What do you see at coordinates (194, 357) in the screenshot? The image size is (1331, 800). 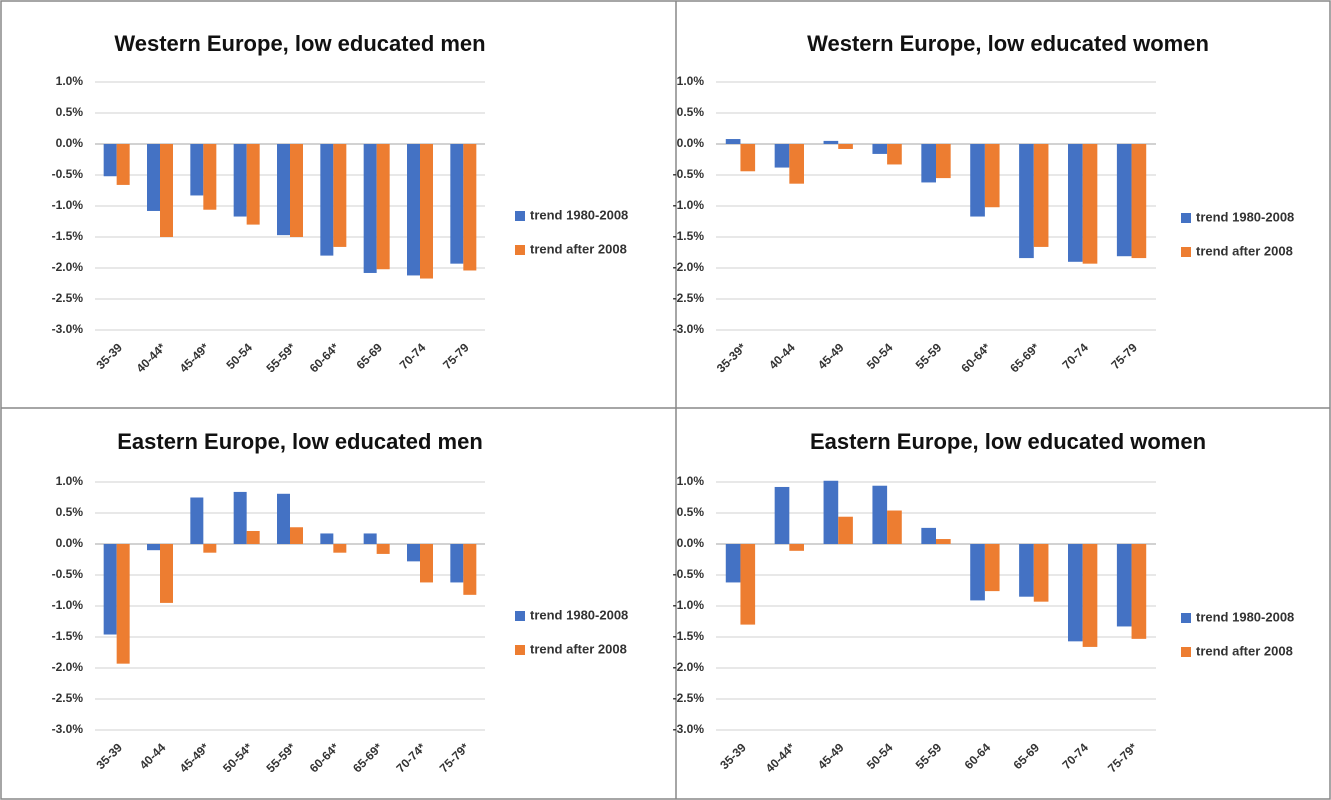 I see `x-tick-label: 45-49*` at bounding box center [194, 357].